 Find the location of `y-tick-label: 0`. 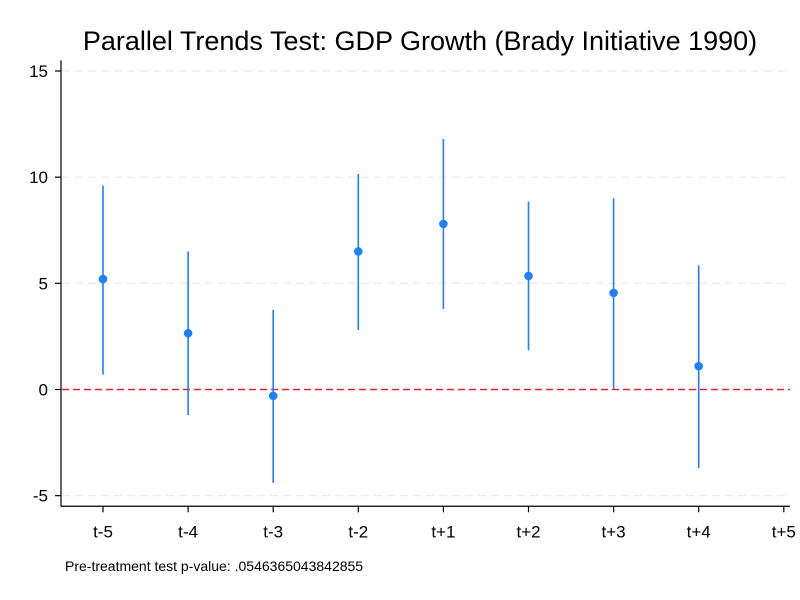

y-tick-label: 0 is located at coordinates (43, 390).